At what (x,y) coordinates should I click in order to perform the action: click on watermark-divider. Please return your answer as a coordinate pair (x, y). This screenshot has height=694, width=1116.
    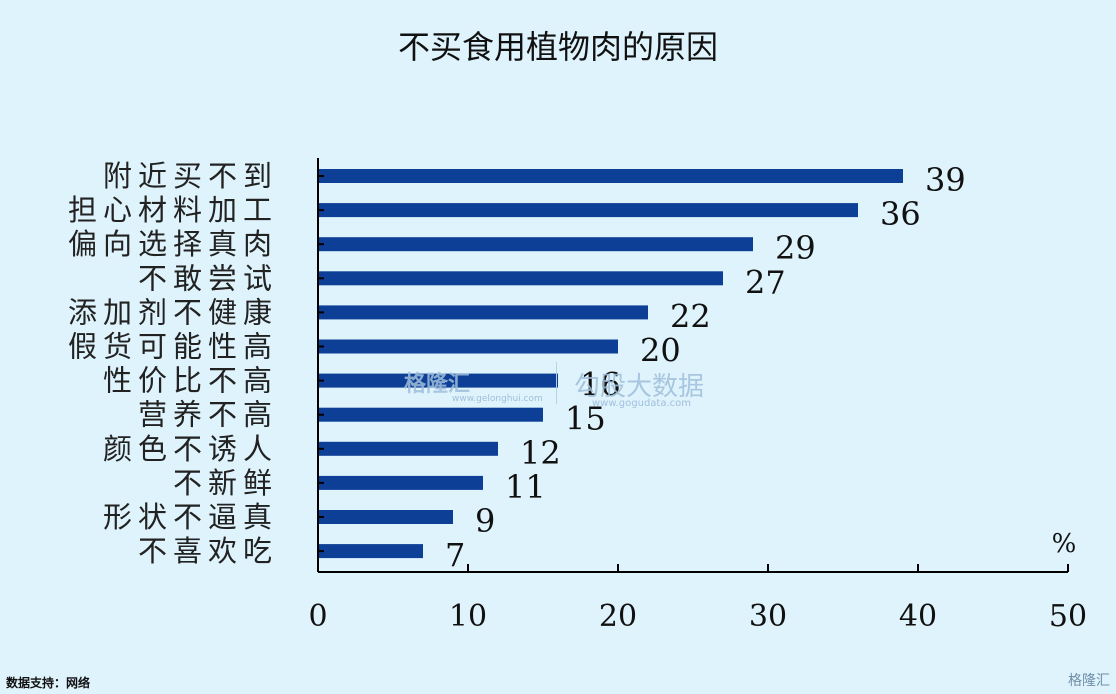
    Looking at the image, I should click on (556, 383).